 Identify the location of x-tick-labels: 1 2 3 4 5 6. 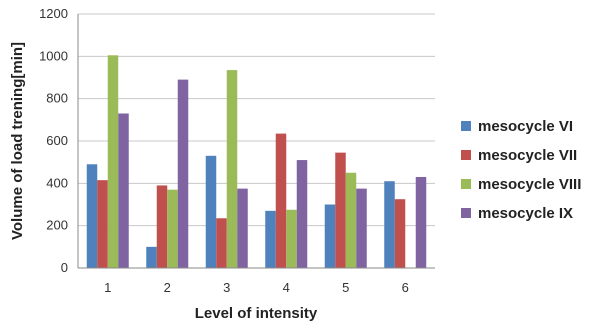
(256, 287).